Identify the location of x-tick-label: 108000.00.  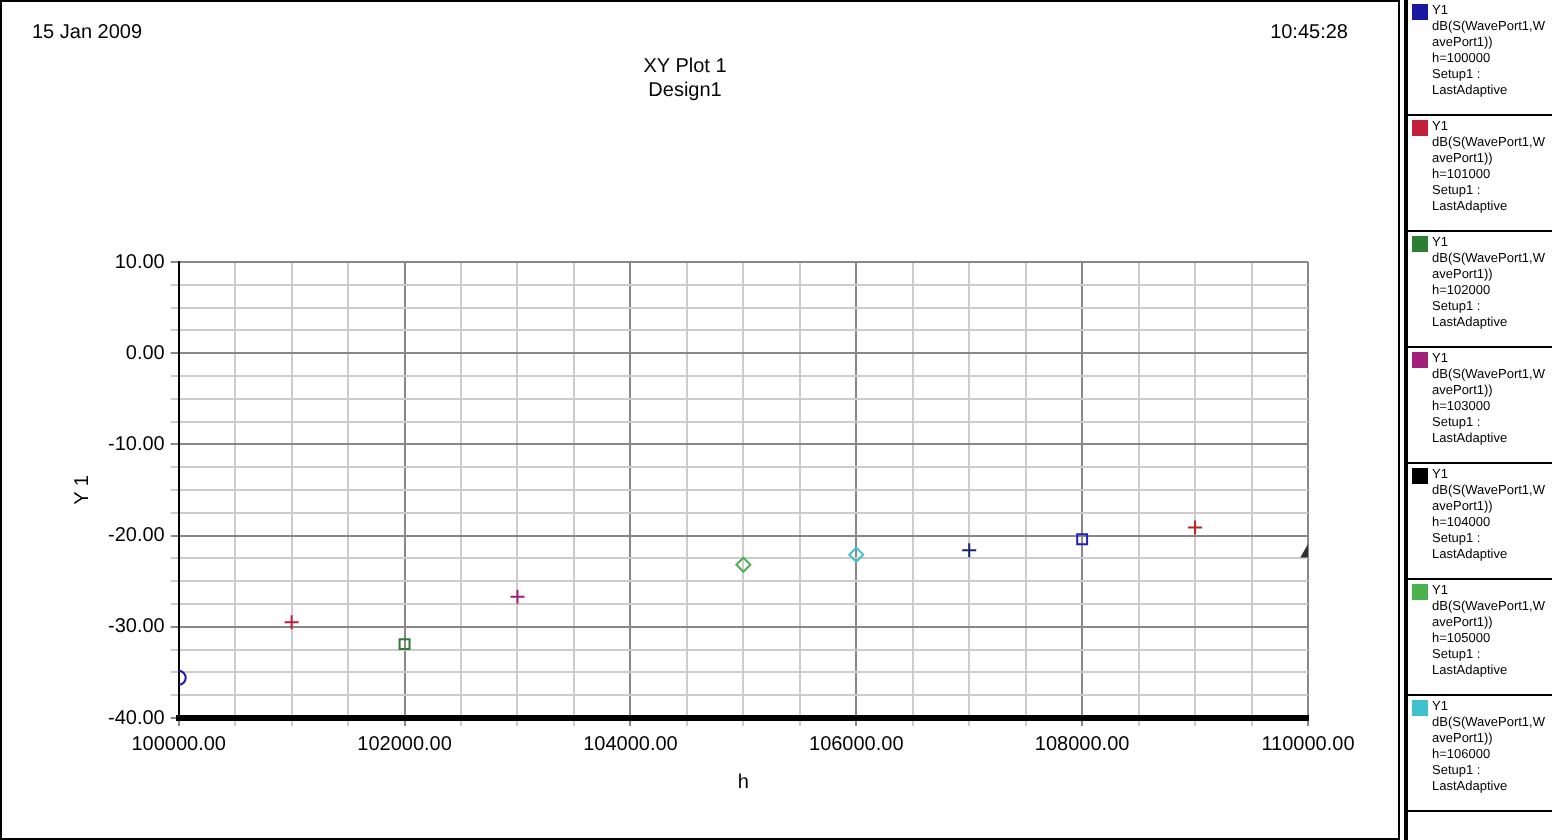
(1082, 744).